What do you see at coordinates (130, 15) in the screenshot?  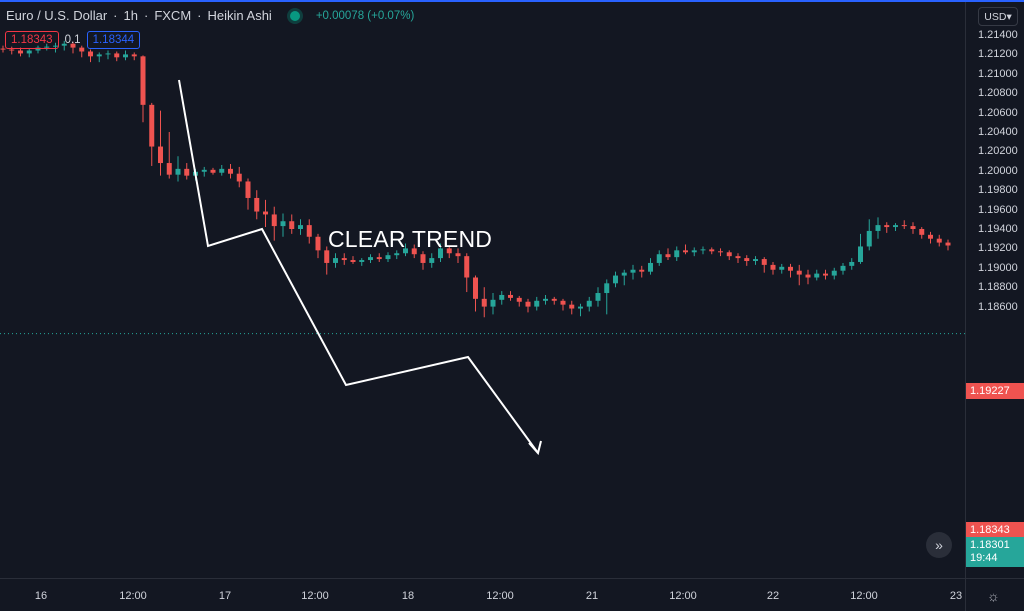 I see `interval: 1h` at bounding box center [130, 15].